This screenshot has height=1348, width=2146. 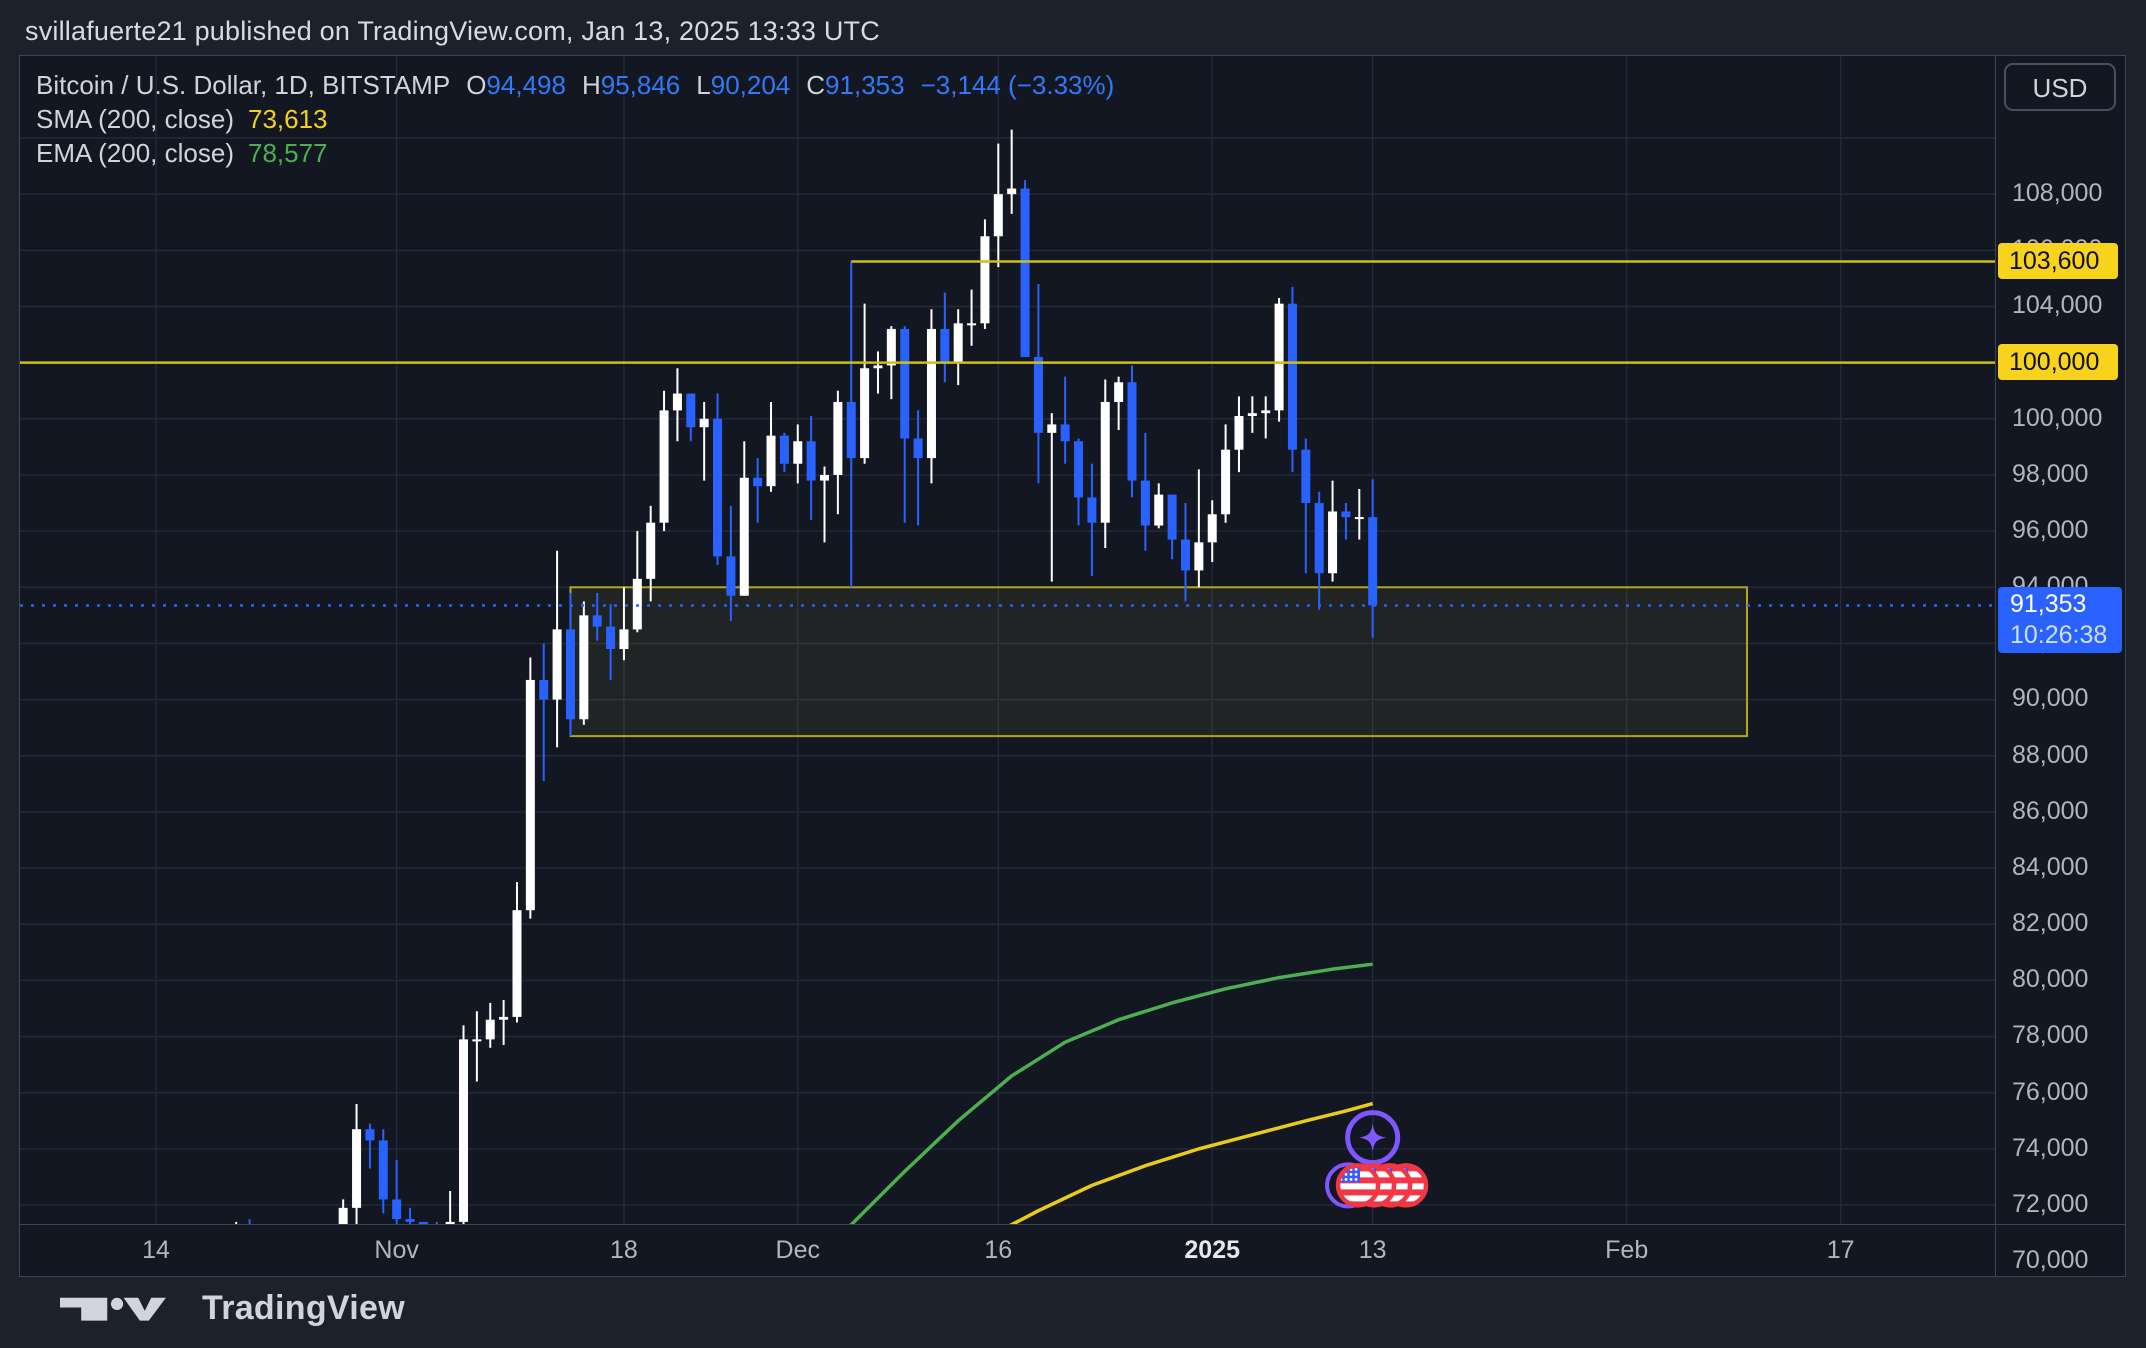 What do you see at coordinates (2058, 260) in the screenshot?
I see `price-flag-103600: 103,600` at bounding box center [2058, 260].